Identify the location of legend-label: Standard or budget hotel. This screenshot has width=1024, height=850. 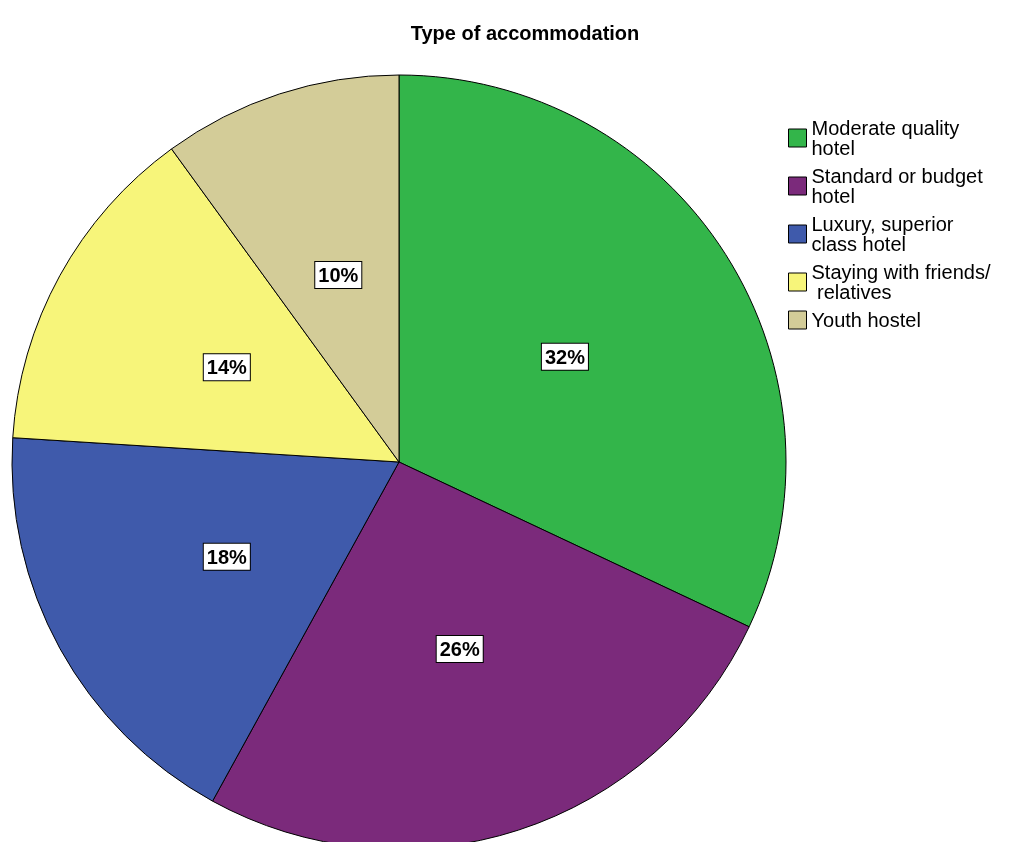
(900, 186).